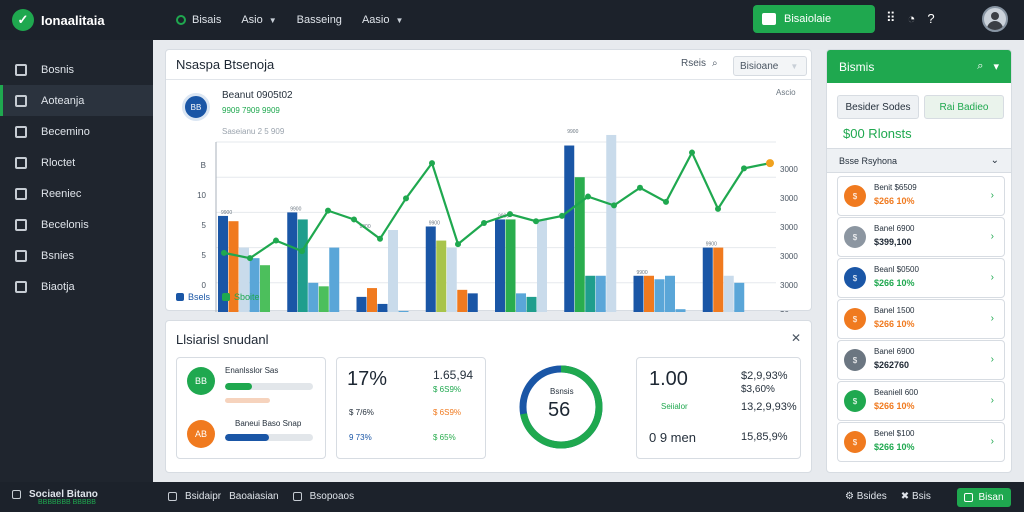 The image size is (1024, 512). Describe the element at coordinates (980, 66) in the screenshot. I see `search-icon: ⌕` at that location.